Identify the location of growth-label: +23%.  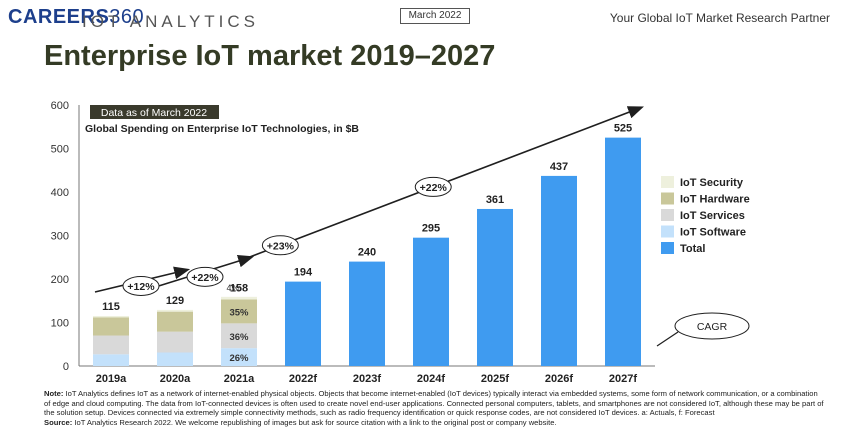
(281, 246).